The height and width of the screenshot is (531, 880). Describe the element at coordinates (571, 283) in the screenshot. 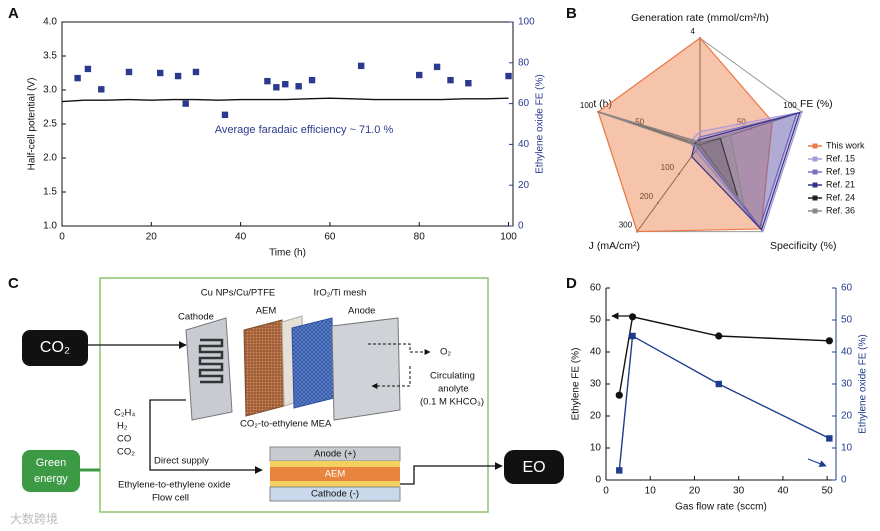

I see `panel-label: D` at that location.